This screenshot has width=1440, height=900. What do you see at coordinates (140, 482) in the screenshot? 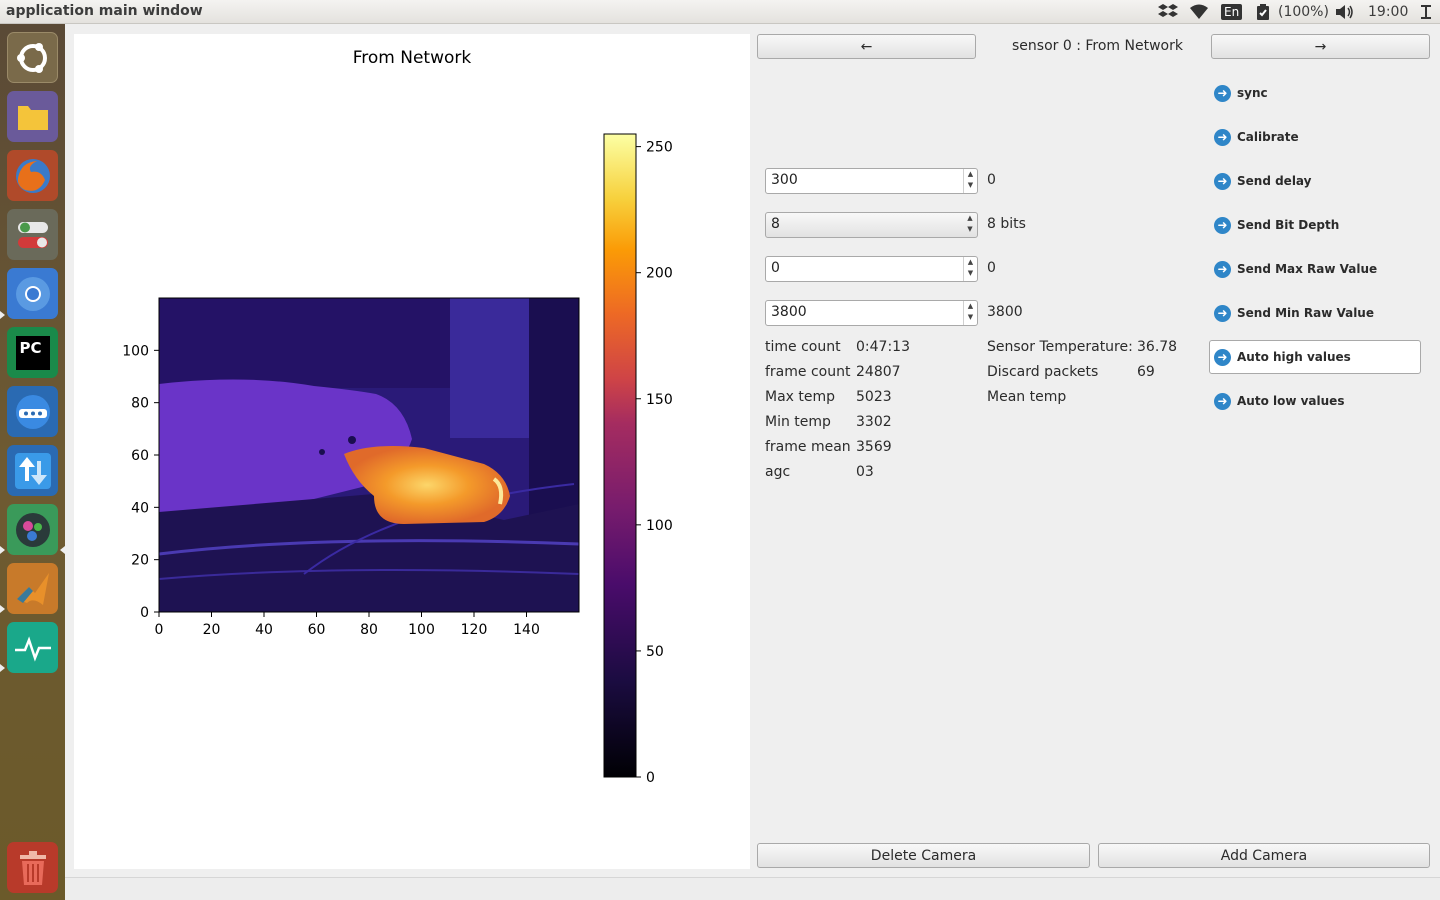
I see `y-axis: 0 20 40 60 80 100` at bounding box center [140, 482].